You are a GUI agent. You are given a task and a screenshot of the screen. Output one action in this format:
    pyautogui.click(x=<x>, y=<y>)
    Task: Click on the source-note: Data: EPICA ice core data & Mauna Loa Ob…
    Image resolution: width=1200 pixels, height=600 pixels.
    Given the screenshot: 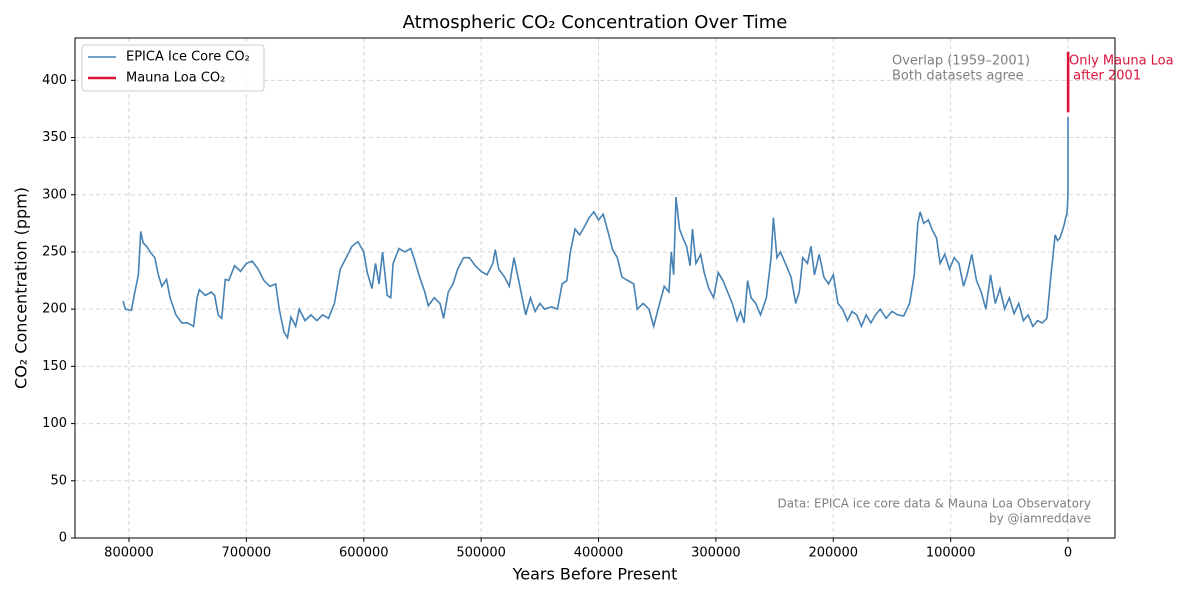 What is the action you would take?
    pyautogui.click(x=934, y=504)
    